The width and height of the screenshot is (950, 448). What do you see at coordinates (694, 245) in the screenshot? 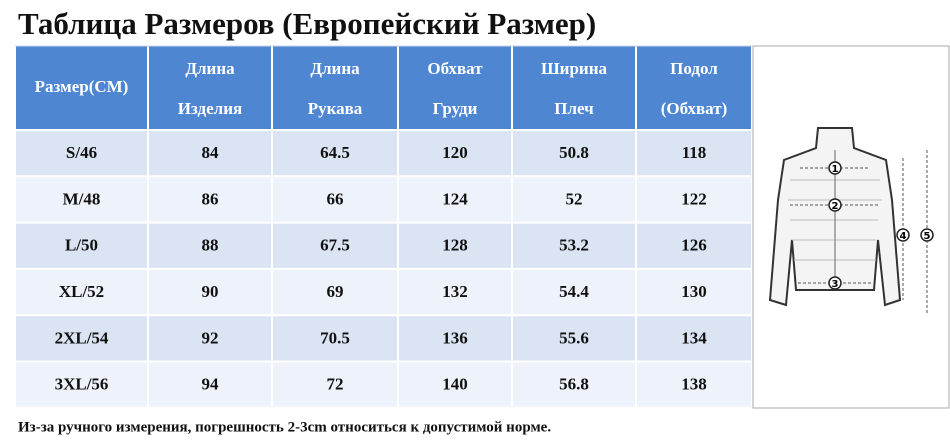
I see `table-cell: 126` at bounding box center [694, 245].